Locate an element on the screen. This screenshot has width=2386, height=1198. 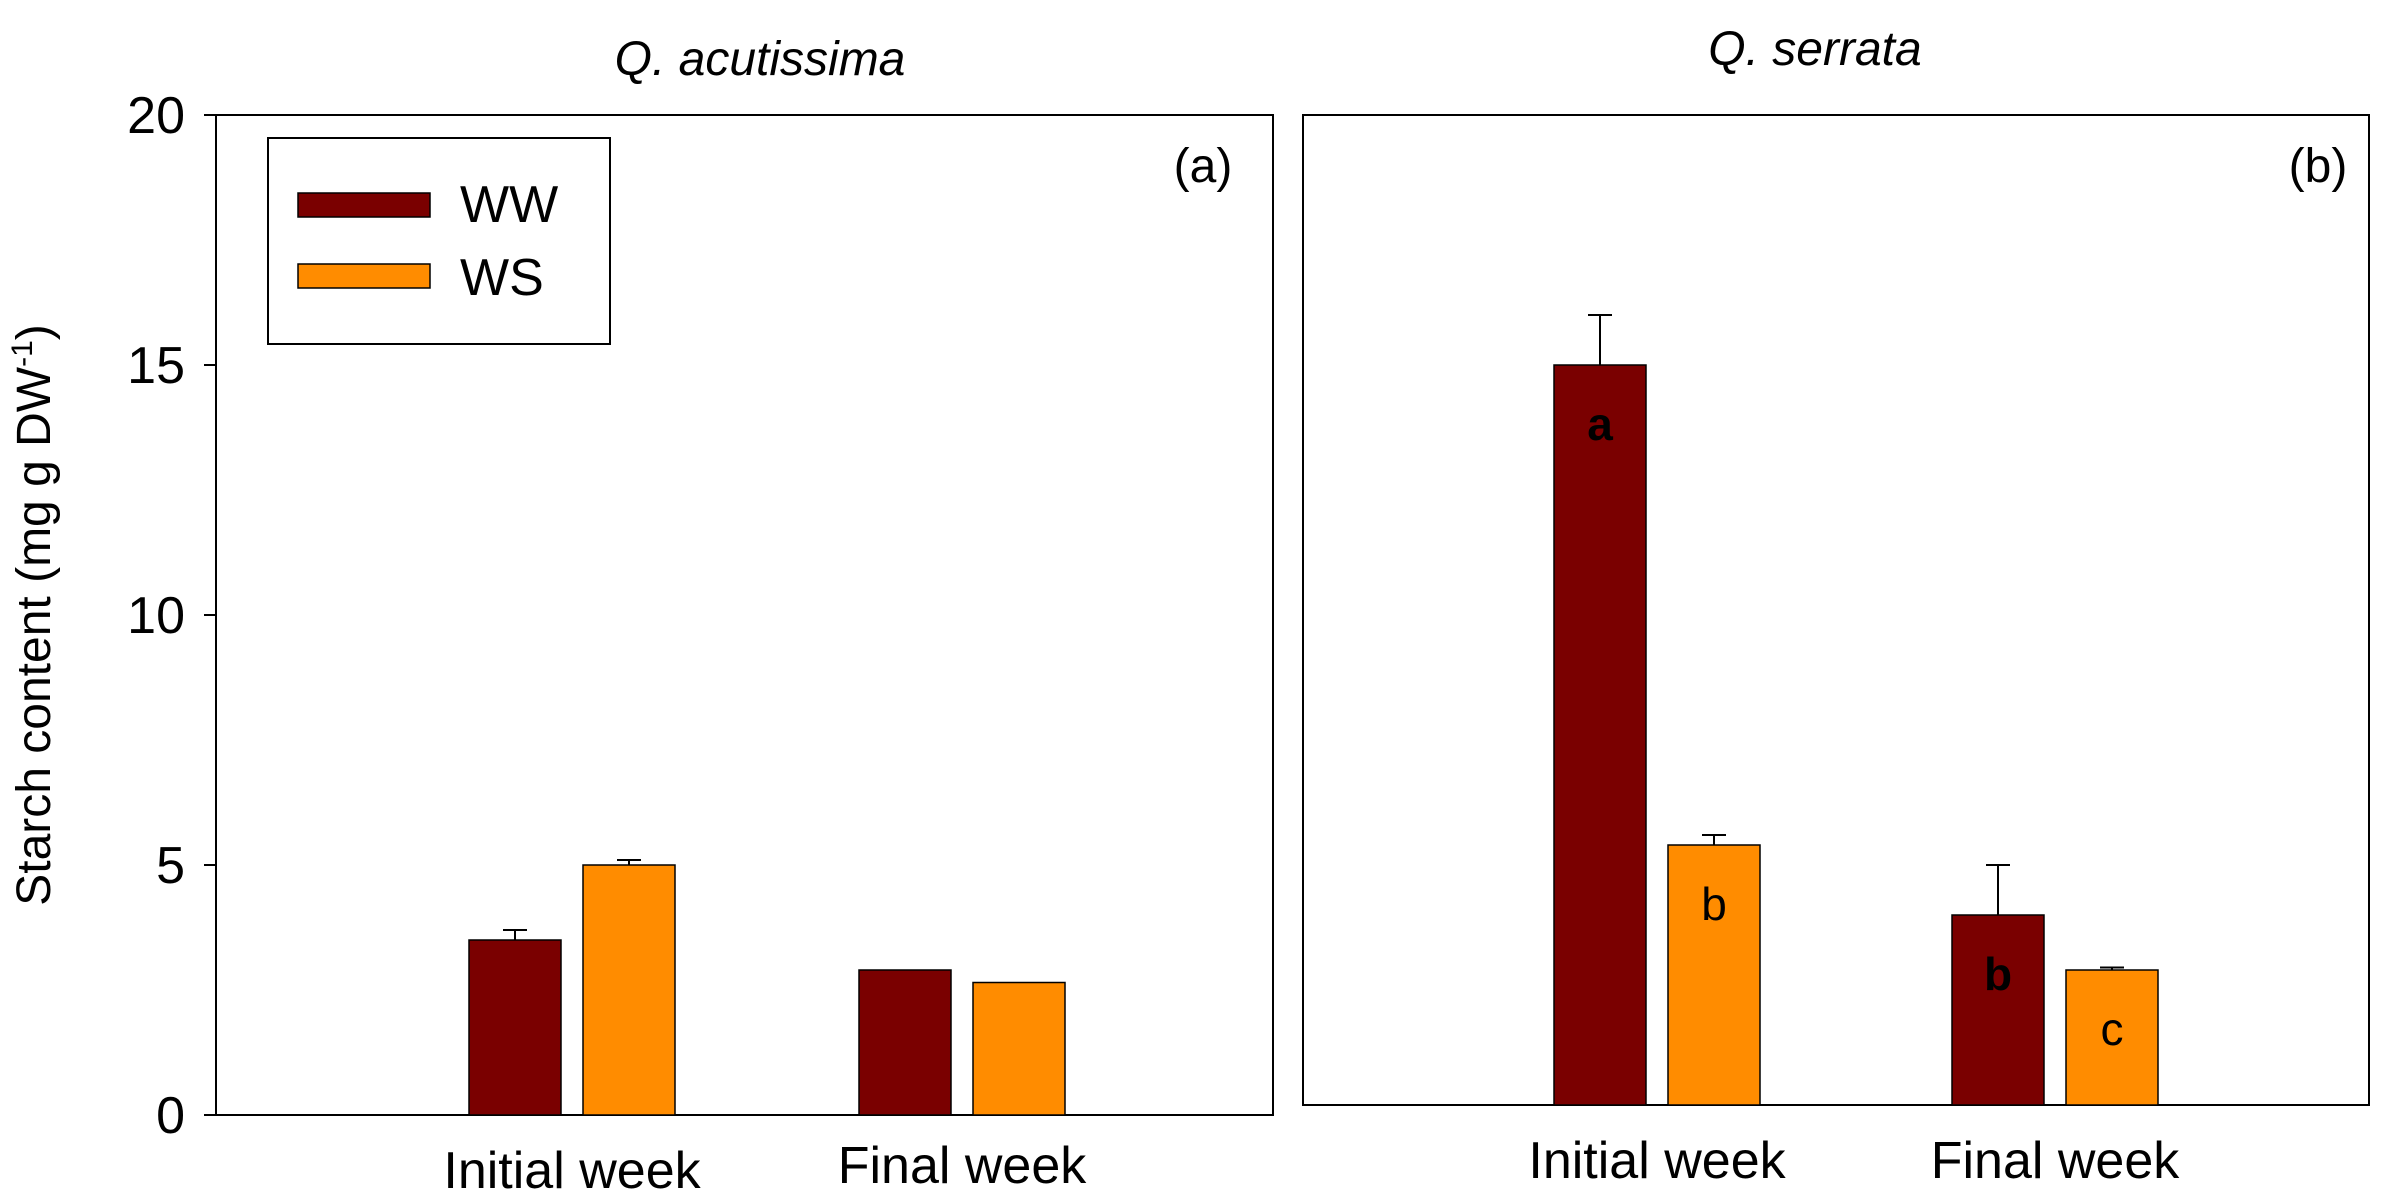
panel-b-title: Q. serrata is located at coordinates (1814, 49).